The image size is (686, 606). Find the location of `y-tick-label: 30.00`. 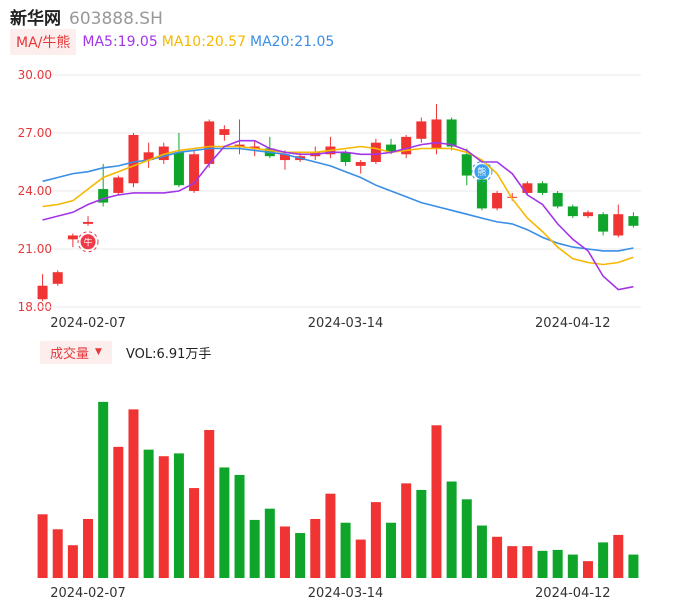

y-tick-label: 30.00 is located at coordinates (35, 75).